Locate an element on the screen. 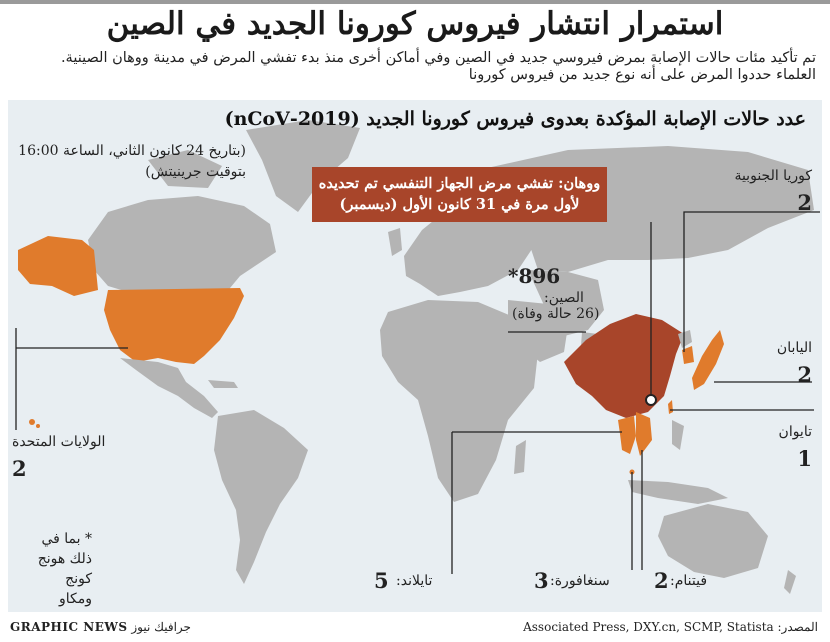  uk is located at coordinates (395, 242).